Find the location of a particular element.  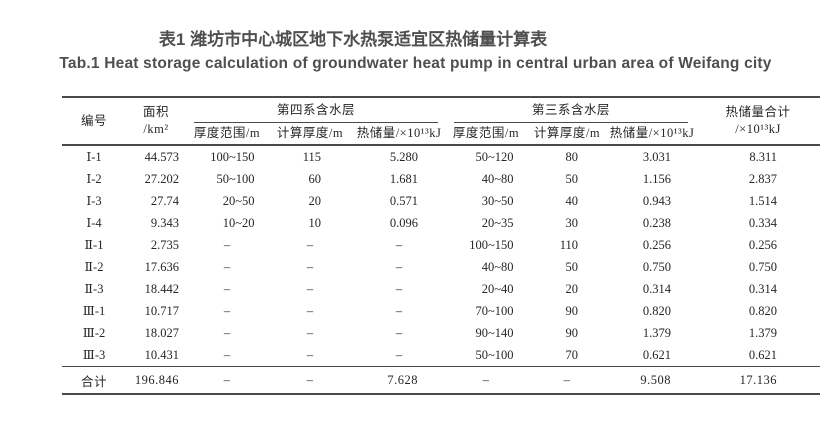

table-row: Ⅱ-1 2.735 – – – 100~150 110 0.256 0.256 is located at coordinates (441, 245).